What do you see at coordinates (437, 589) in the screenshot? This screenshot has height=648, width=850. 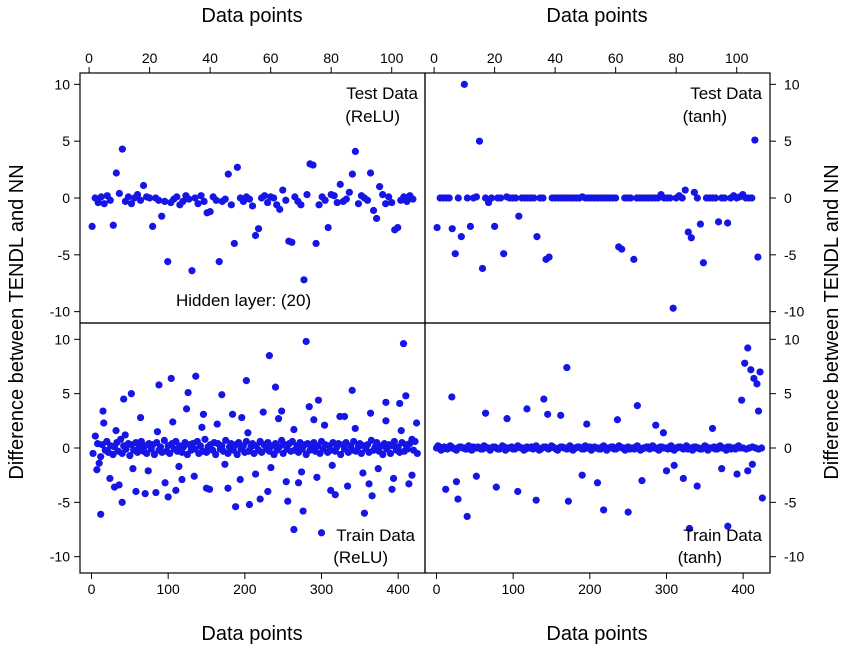 I see `x-tick-label: 0` at bounding box center [437, 589].